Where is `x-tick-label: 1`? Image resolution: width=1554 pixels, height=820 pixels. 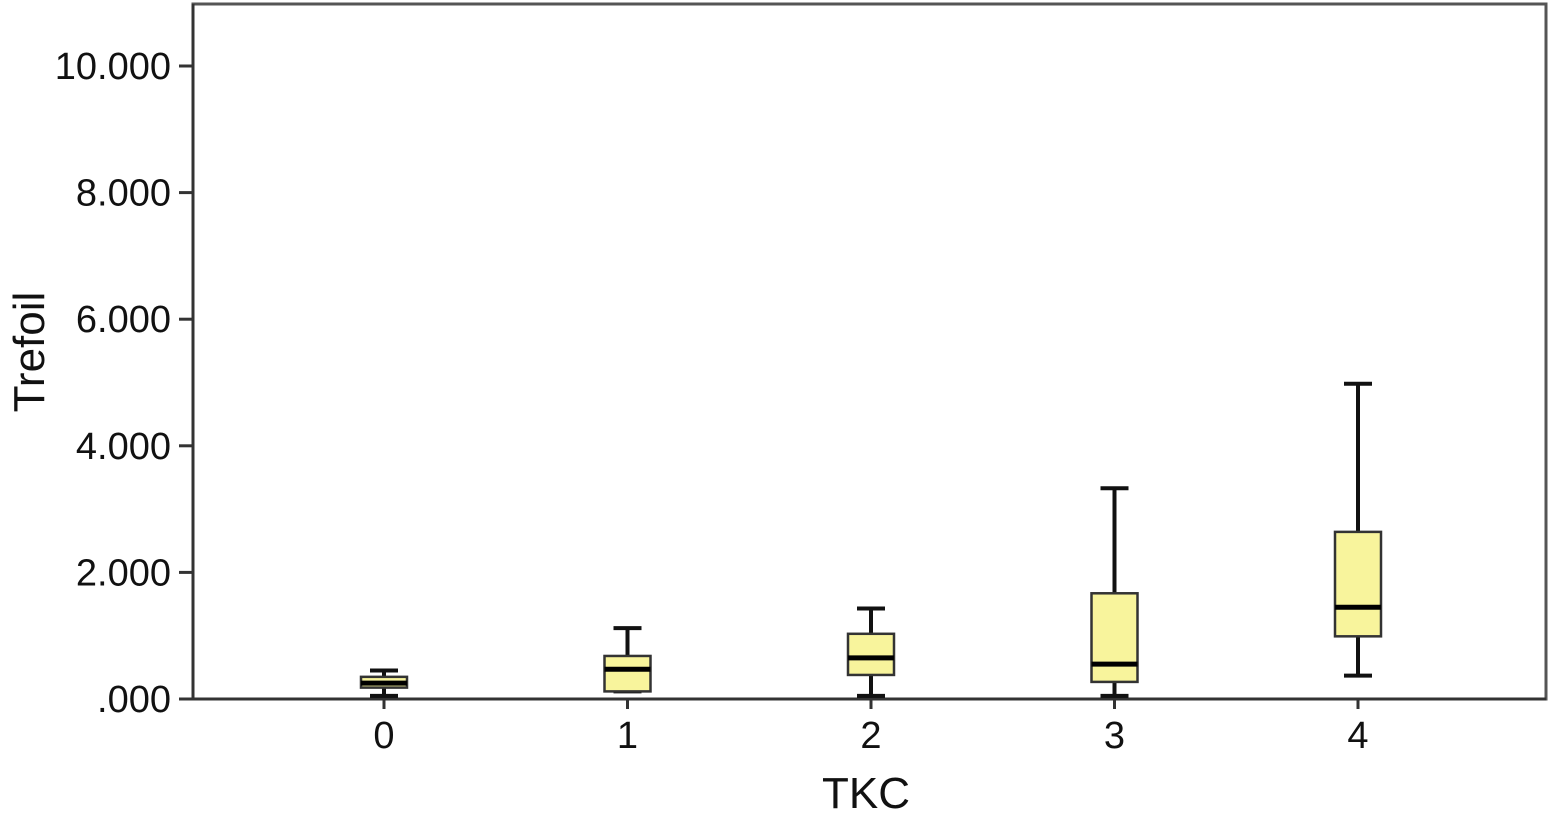 x-tick-label: 1 is located at coordinates (627, 736).